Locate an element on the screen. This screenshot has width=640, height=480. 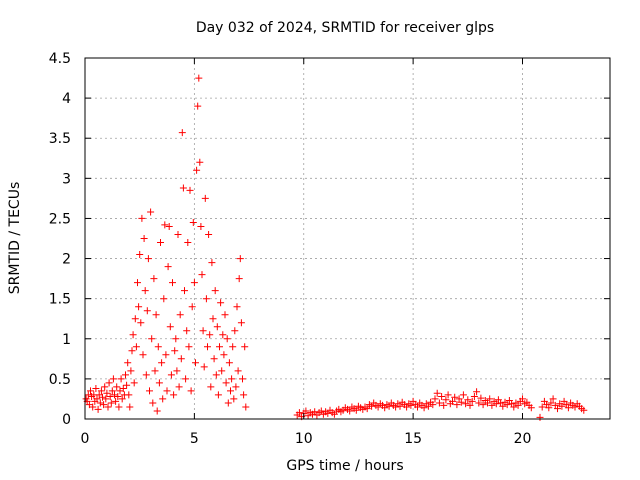
y-tick-label: 2.5 is located at coordinates (60, 219).